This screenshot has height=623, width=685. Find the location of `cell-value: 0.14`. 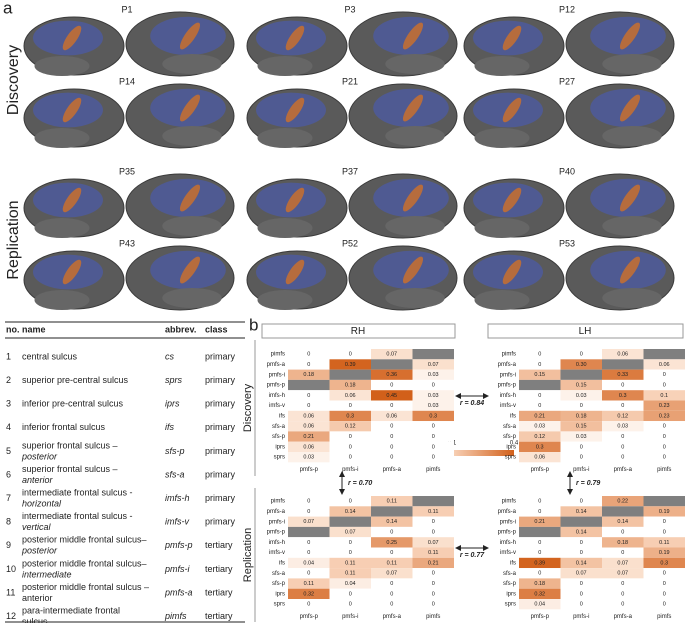

cell-value: 0.14 is located at coordinates (581, 533).